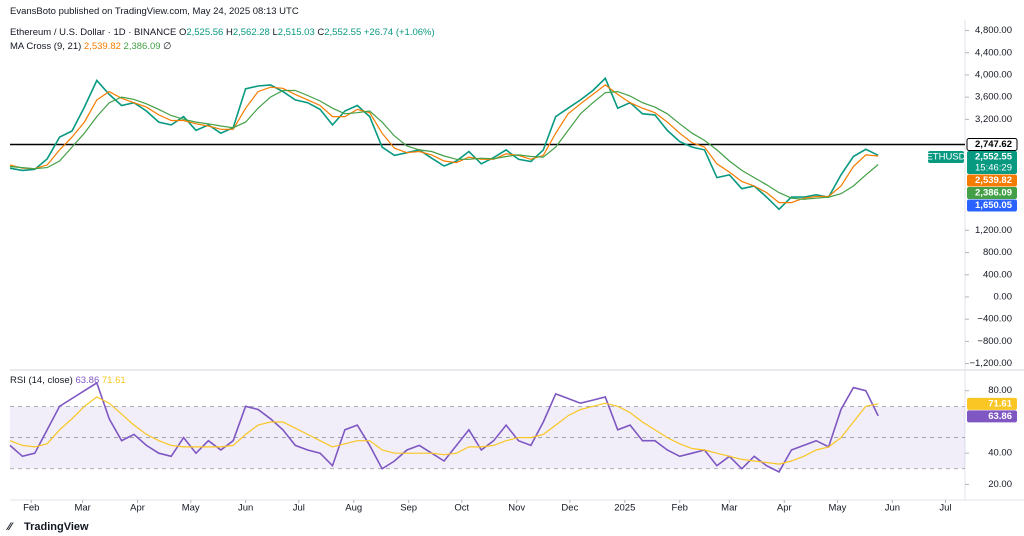  What do you see at coordinates (1000, 484) in the screenshot?
I see `y-tick-label: 20.00` at bounding box center [1000, 484].